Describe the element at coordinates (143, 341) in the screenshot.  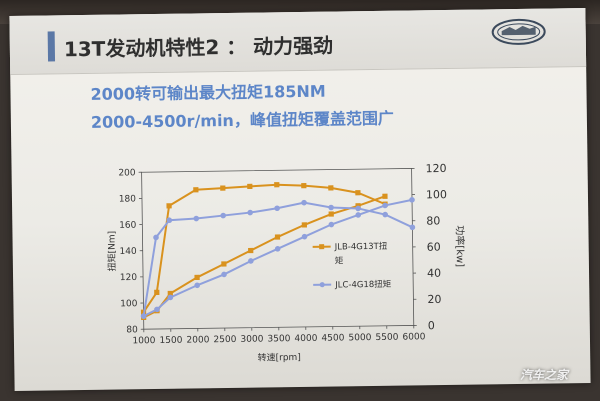
I see `x-tick-label: 1000` at that location.